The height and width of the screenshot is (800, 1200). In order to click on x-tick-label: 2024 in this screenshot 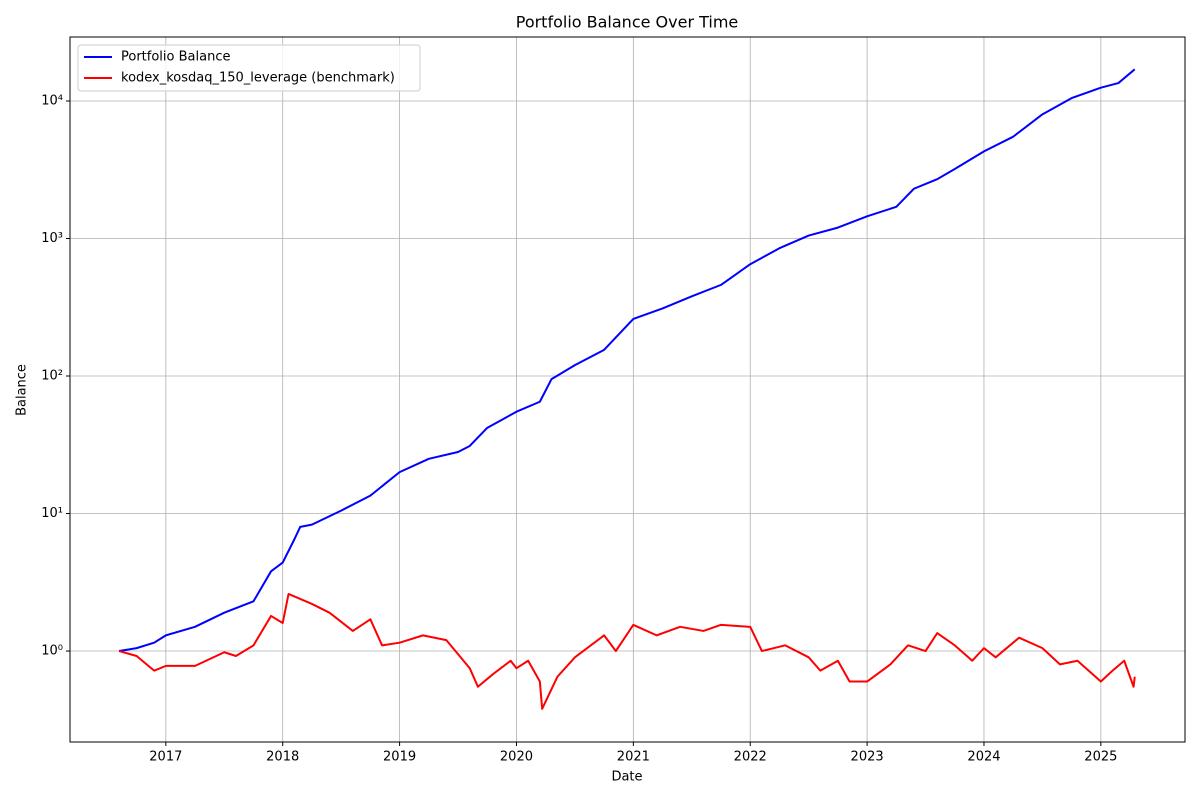, I will do `click(983, 757)`.